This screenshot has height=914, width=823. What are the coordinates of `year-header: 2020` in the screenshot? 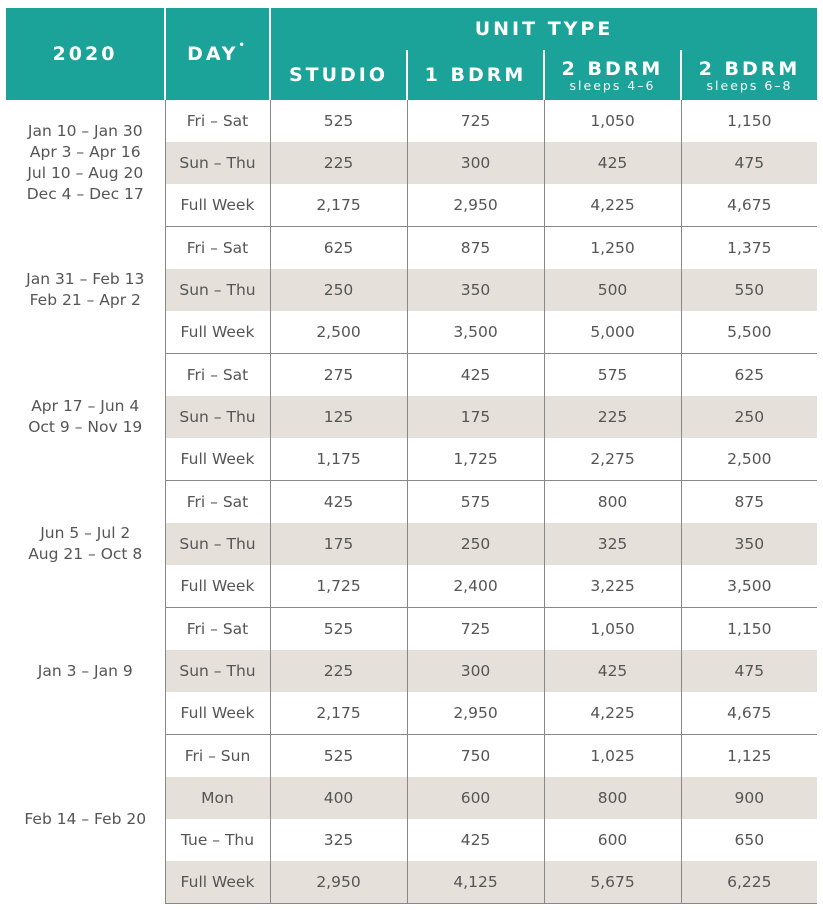 It's located at (86, 54).